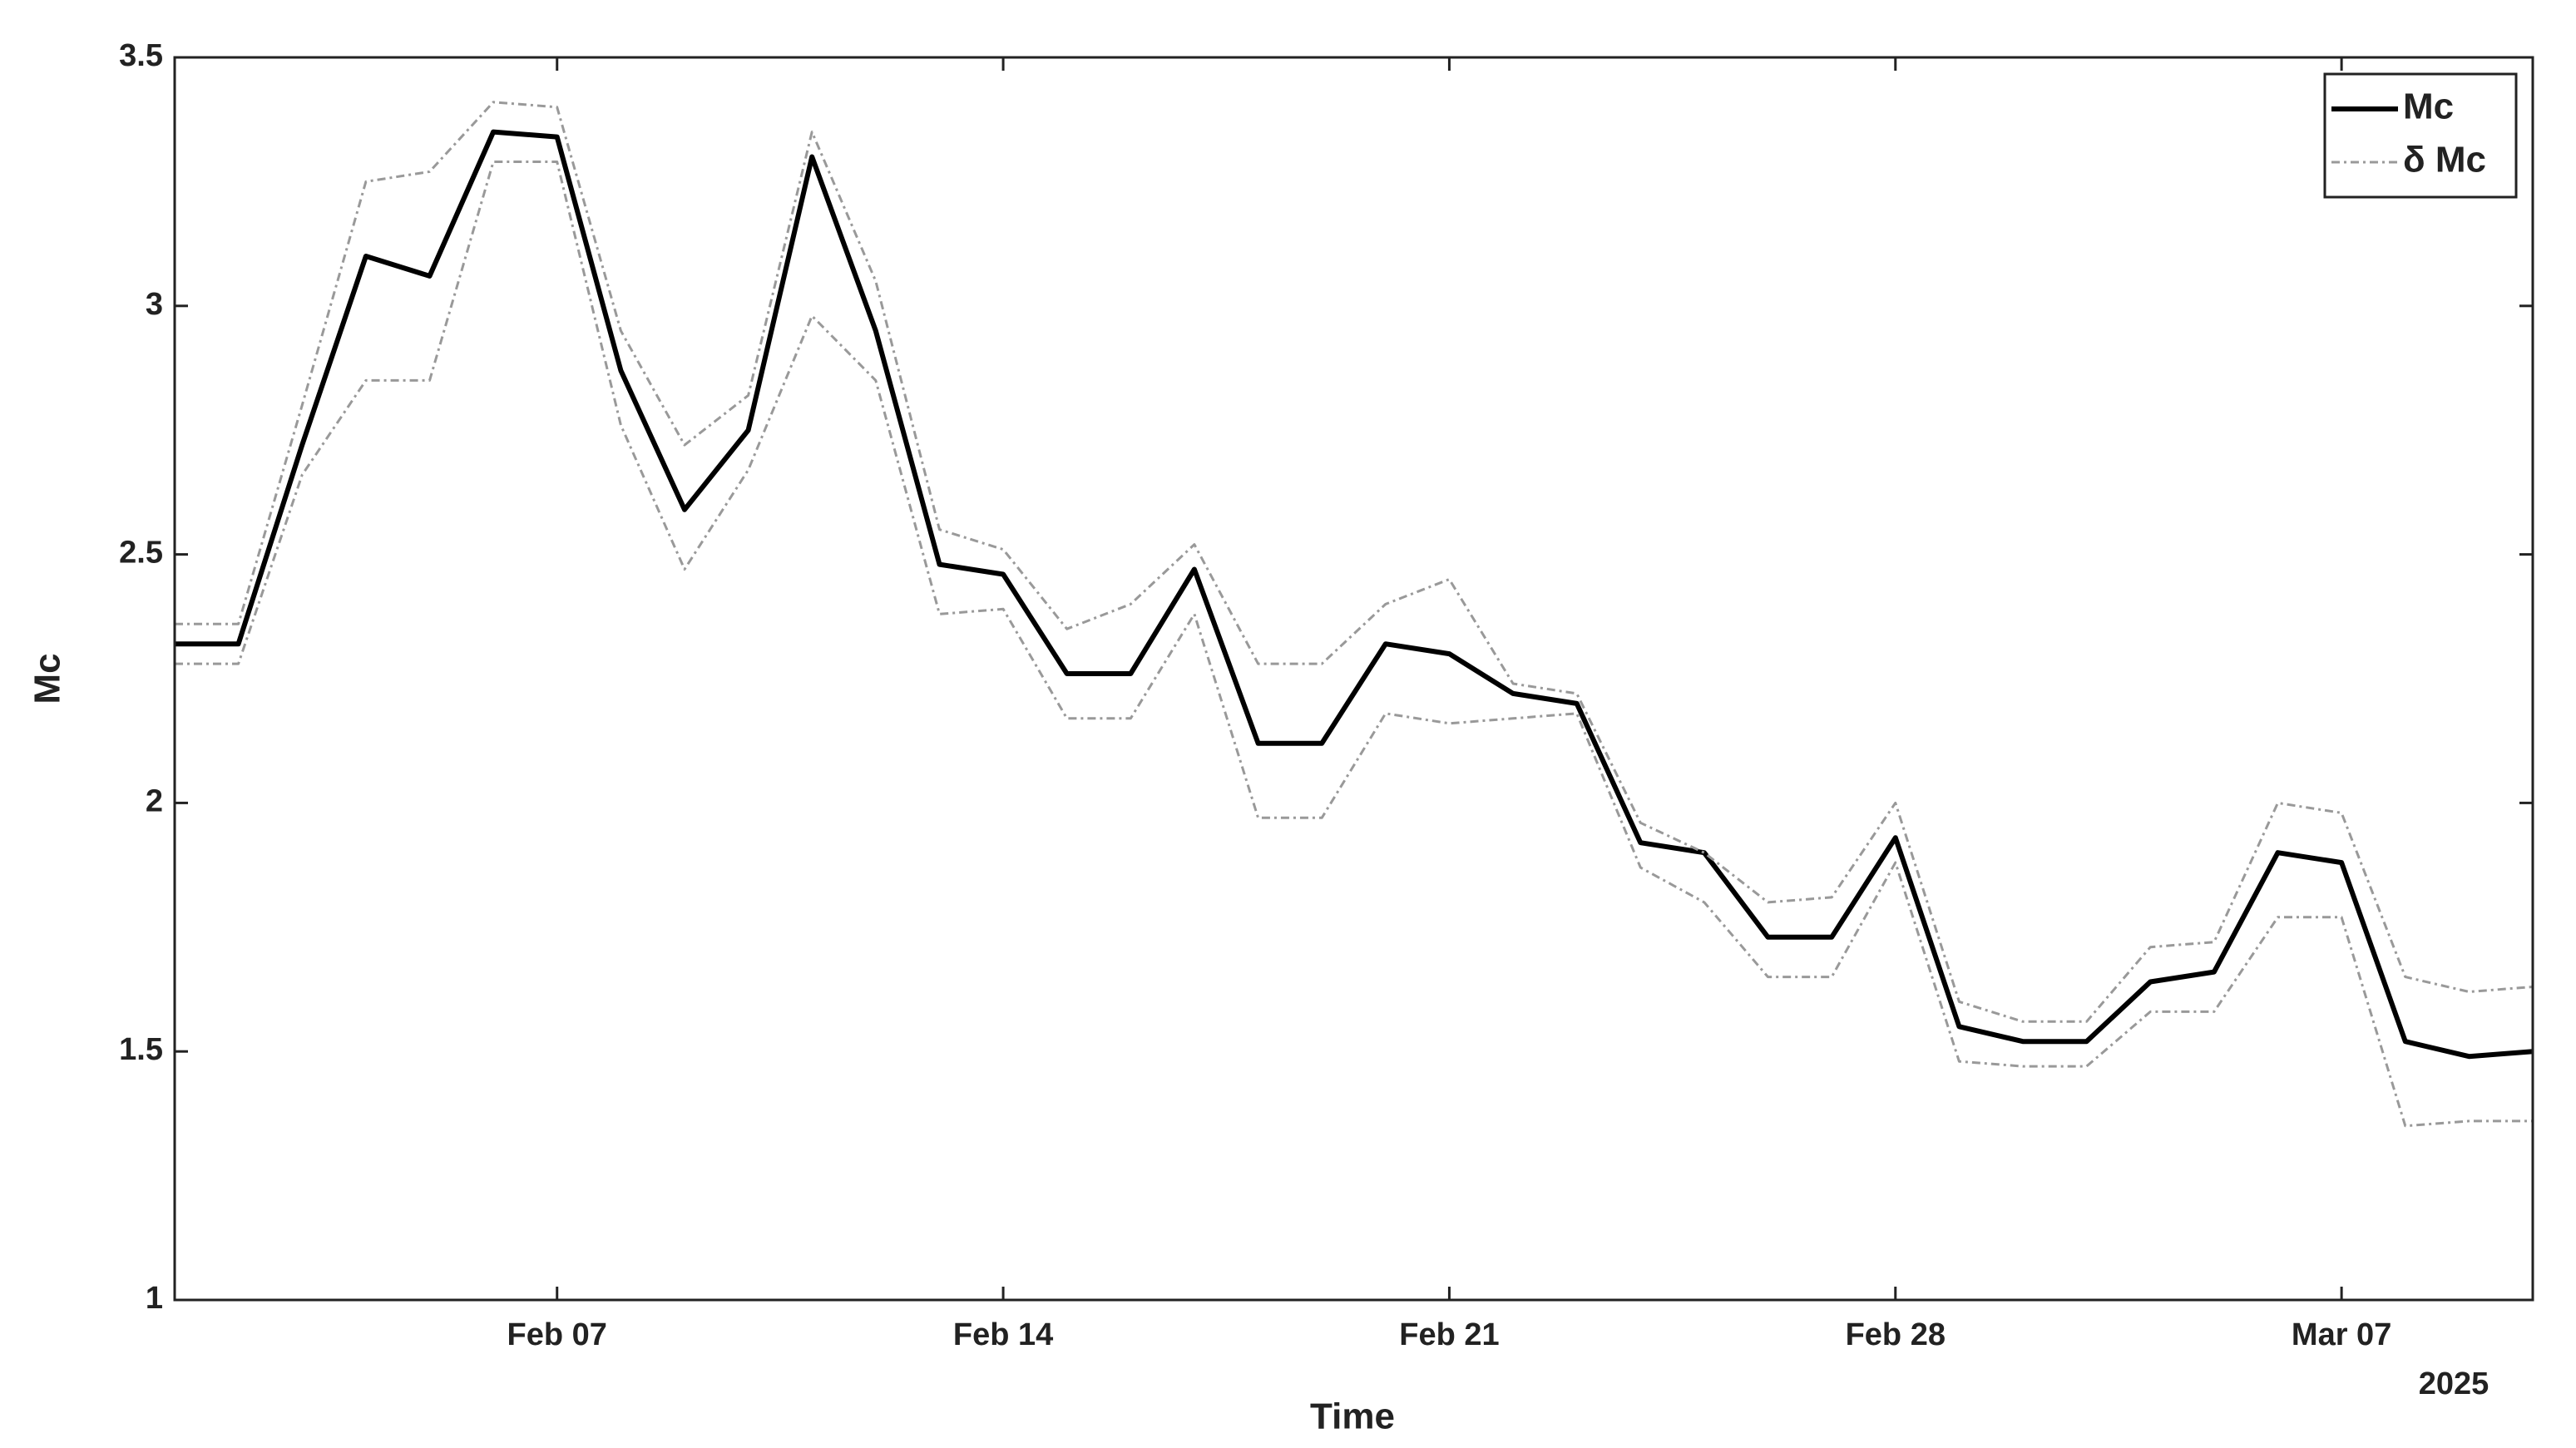 The width and height of the screenshot is (2576, 1448). Describe the element at coordinates (1896, 1334) in the screenshot. I see `x-tick-label: Feb 28` at that location.